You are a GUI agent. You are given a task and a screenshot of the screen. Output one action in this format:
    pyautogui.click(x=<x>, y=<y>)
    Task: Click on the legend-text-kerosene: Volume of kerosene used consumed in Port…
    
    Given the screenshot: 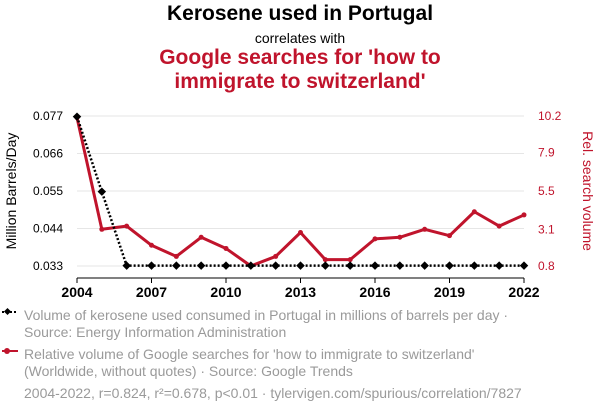 What is the action you would take?
    pyautogui.click(x=266, y=323)
    